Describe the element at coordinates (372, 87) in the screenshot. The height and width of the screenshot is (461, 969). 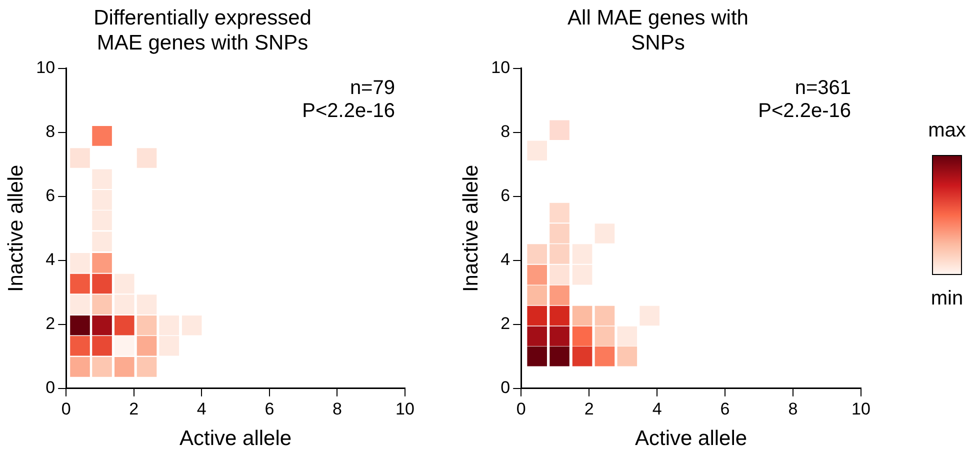
I see `annotation: n=79` at that location.